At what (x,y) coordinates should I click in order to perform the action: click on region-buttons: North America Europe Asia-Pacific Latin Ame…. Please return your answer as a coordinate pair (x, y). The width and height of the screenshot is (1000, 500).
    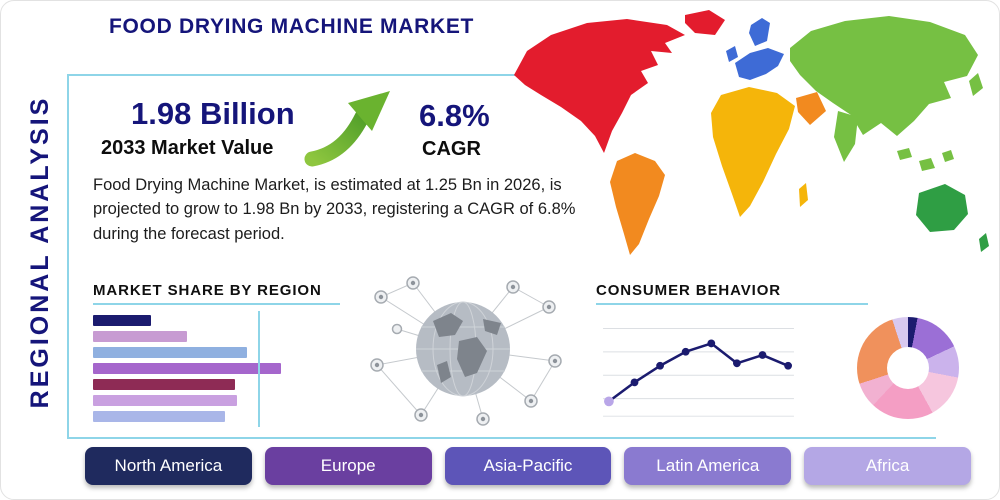
    Looking at the image, I should click on (528, 466).